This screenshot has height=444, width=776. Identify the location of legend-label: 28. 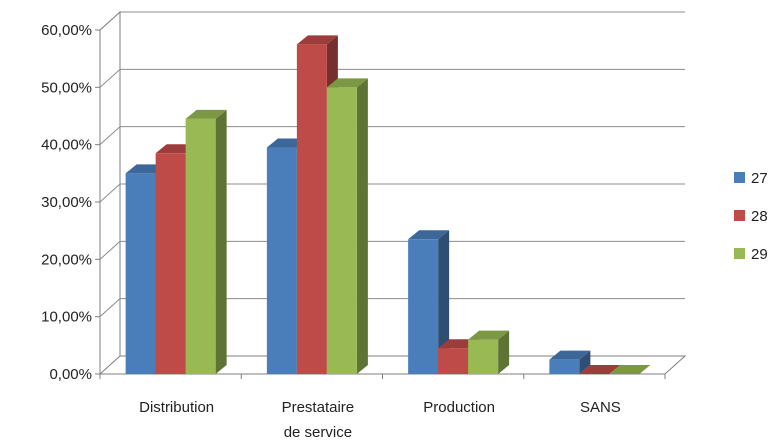
(759, 216).